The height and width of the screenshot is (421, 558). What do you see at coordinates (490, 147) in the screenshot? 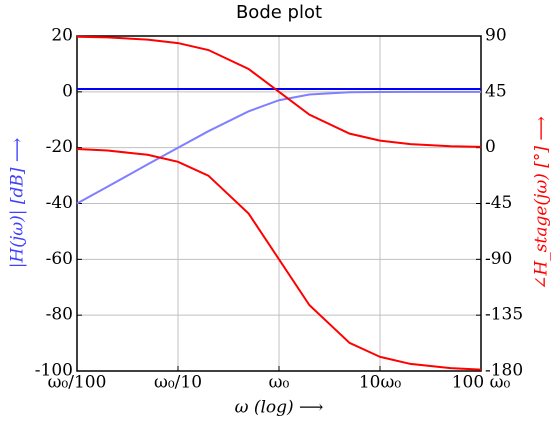
I see `y2-tick-label: 0` at bounding box center [490, 147].